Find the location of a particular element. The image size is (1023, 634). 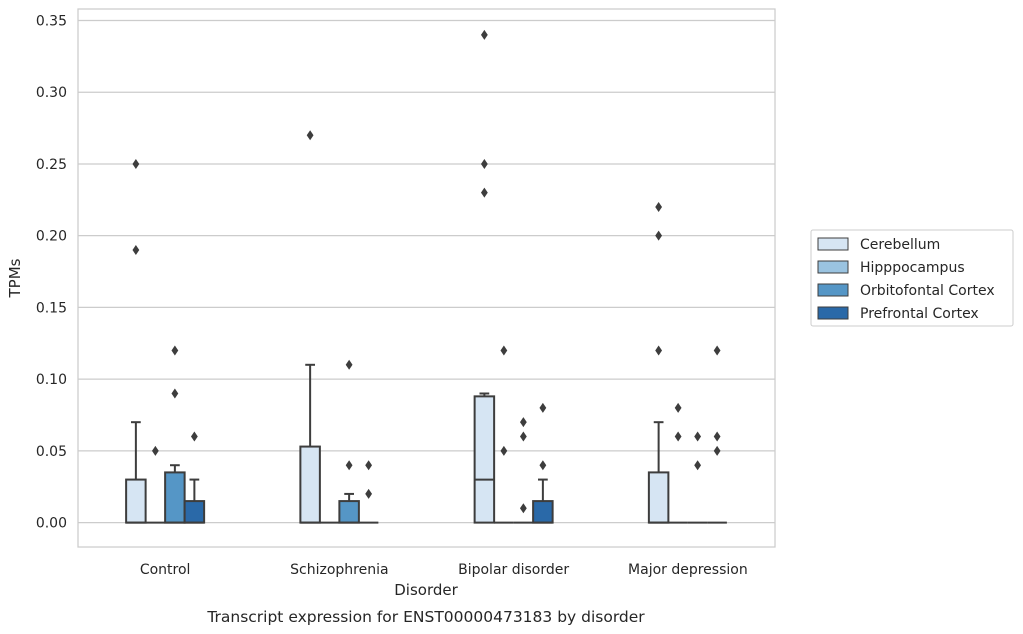

legend-label: Hipppocampus is located at coordinates (912, 268).